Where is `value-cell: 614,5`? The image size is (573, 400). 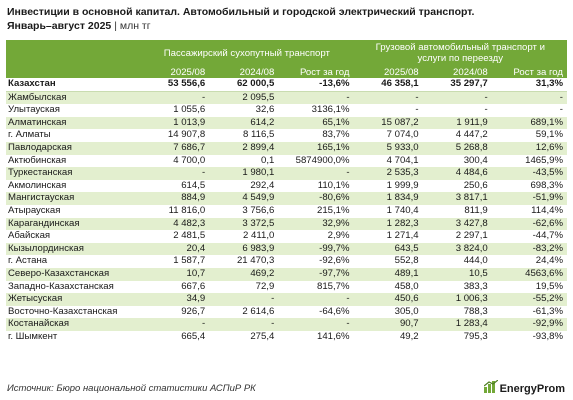 value-cell: 614,5 is located at coordinates (175, 186).